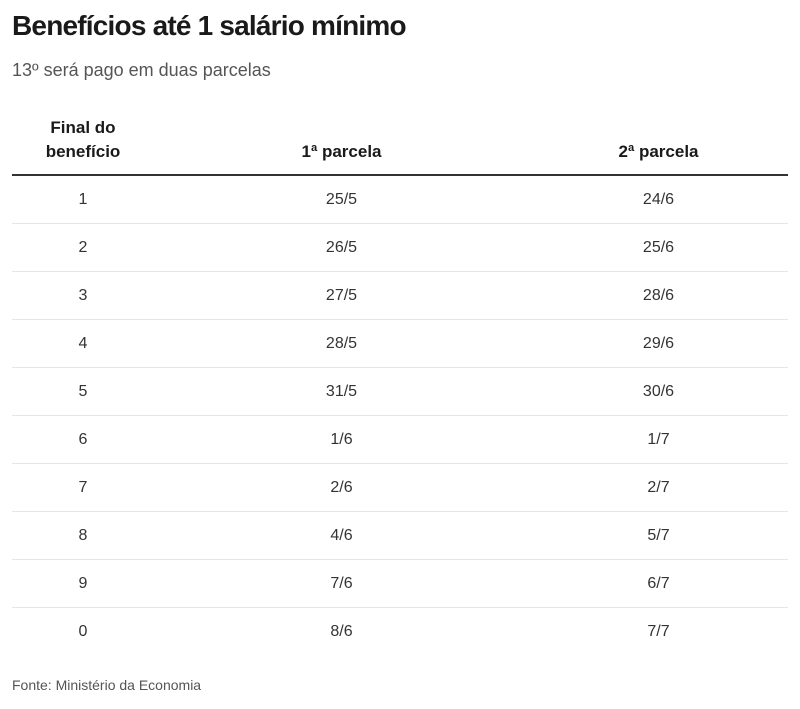 The width and height of the screenshot is (800, 709). What do you see at coordinates (341, 247) in the screenshot?
I see `cell-1a-parcela: 26/5` at bounding box center [341, 247].